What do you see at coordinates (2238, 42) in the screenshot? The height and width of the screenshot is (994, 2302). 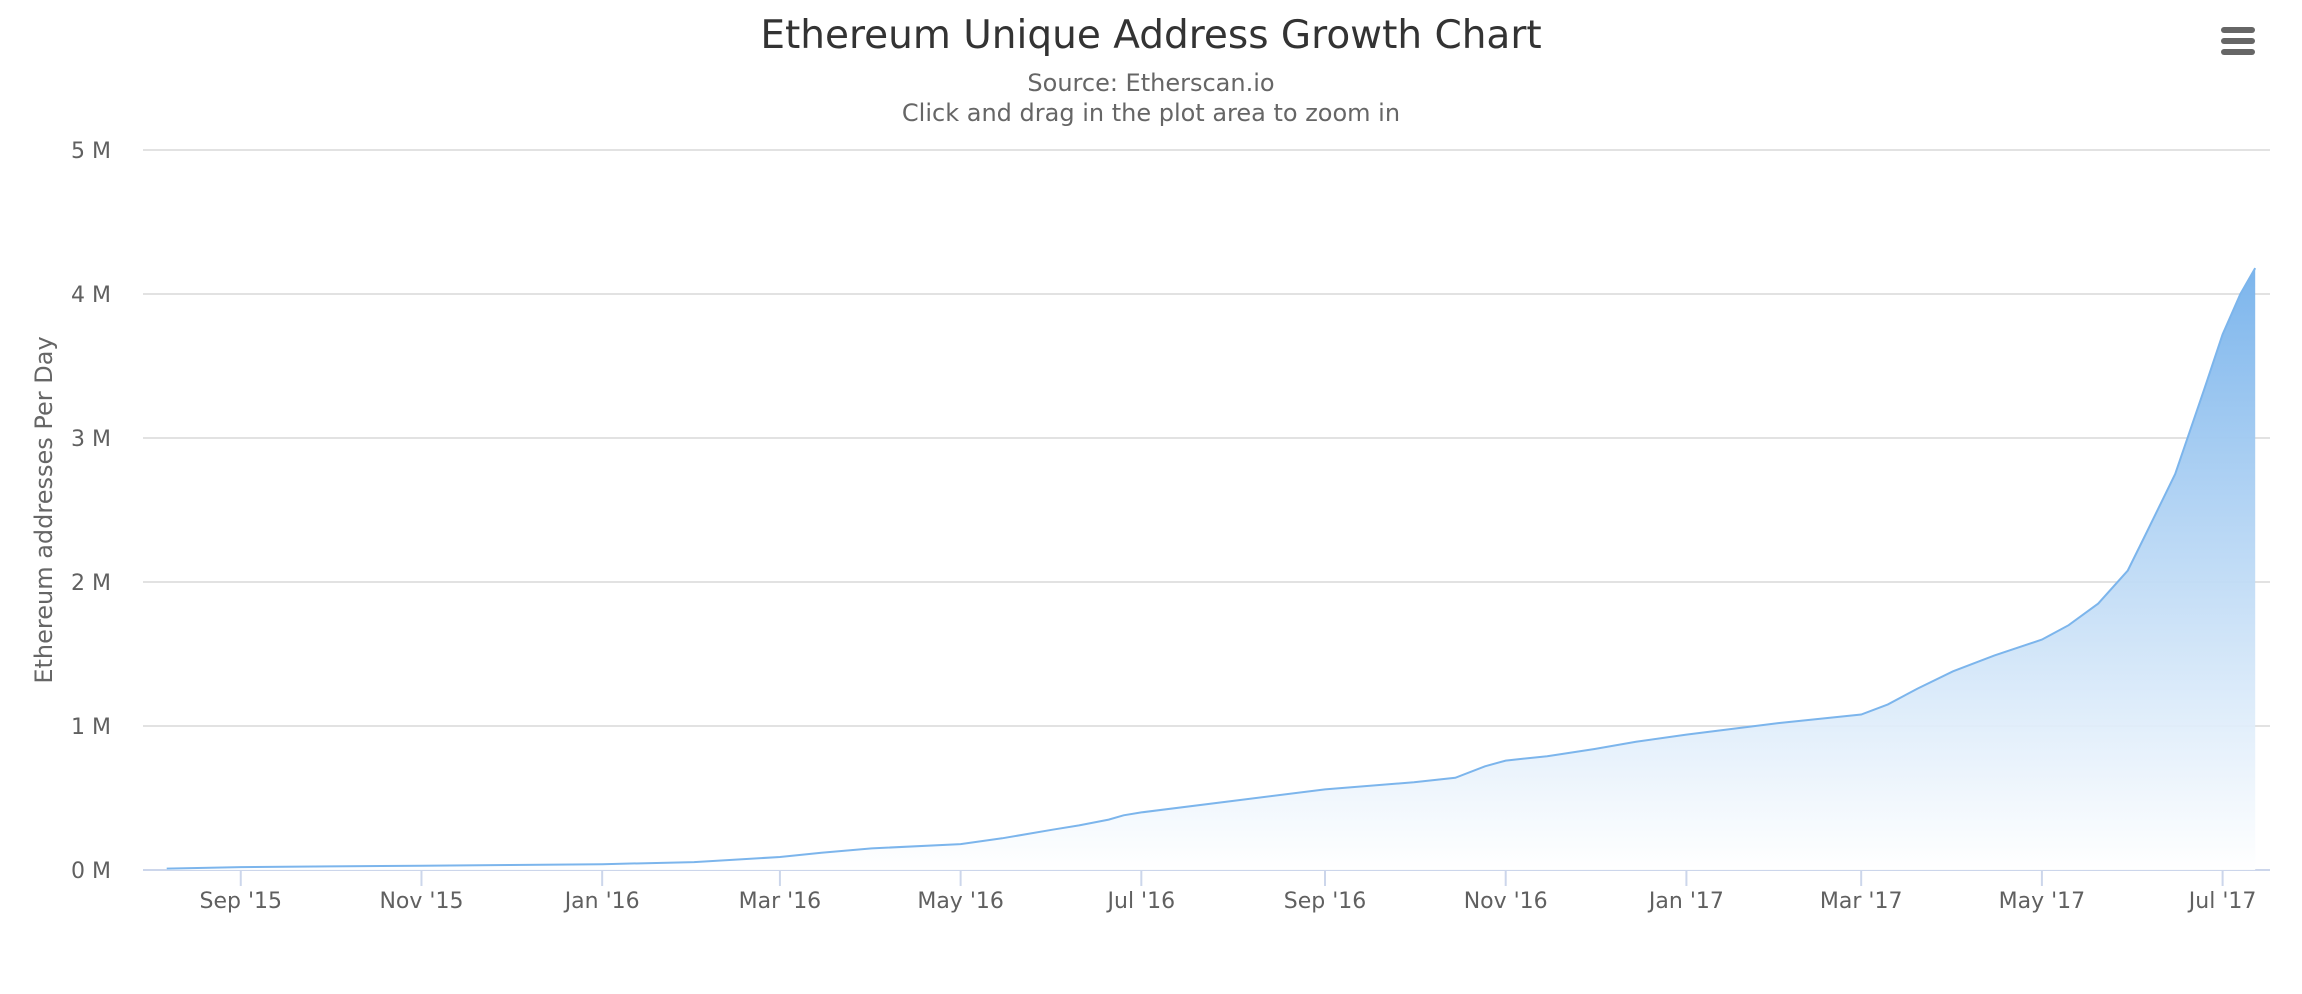 I see `hamburger-menu-icon` at bounding box center [2238, 42].